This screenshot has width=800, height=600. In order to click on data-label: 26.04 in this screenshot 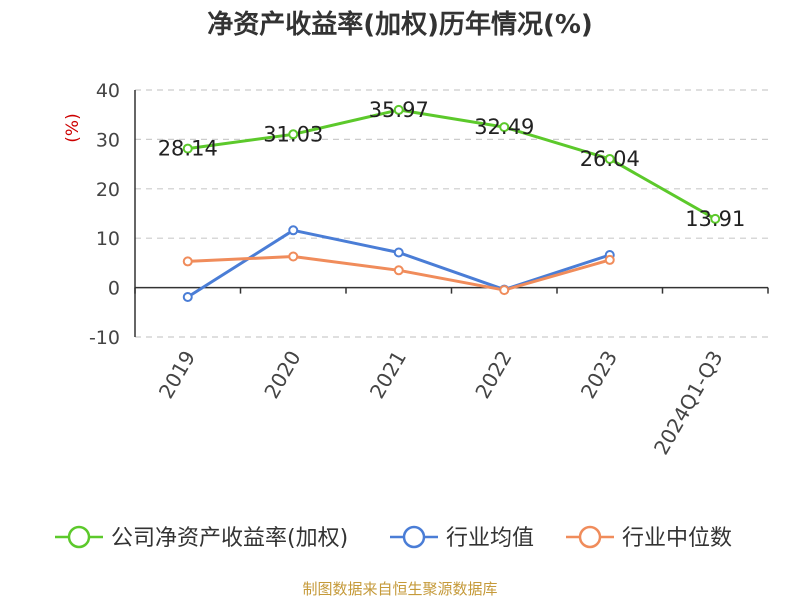, I will do `click(610, 159)`.